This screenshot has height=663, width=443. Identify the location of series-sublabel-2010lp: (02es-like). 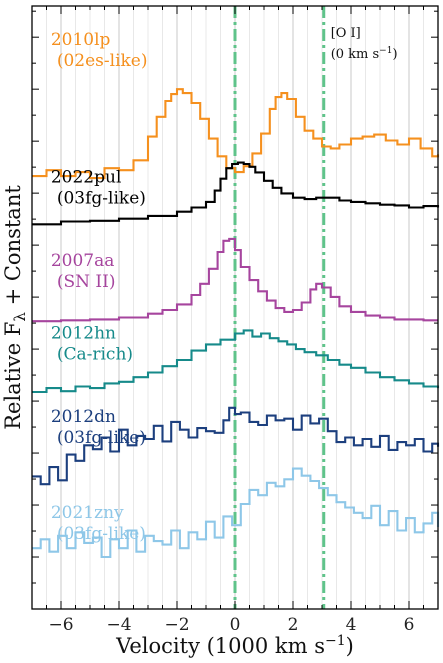
(102, 61).